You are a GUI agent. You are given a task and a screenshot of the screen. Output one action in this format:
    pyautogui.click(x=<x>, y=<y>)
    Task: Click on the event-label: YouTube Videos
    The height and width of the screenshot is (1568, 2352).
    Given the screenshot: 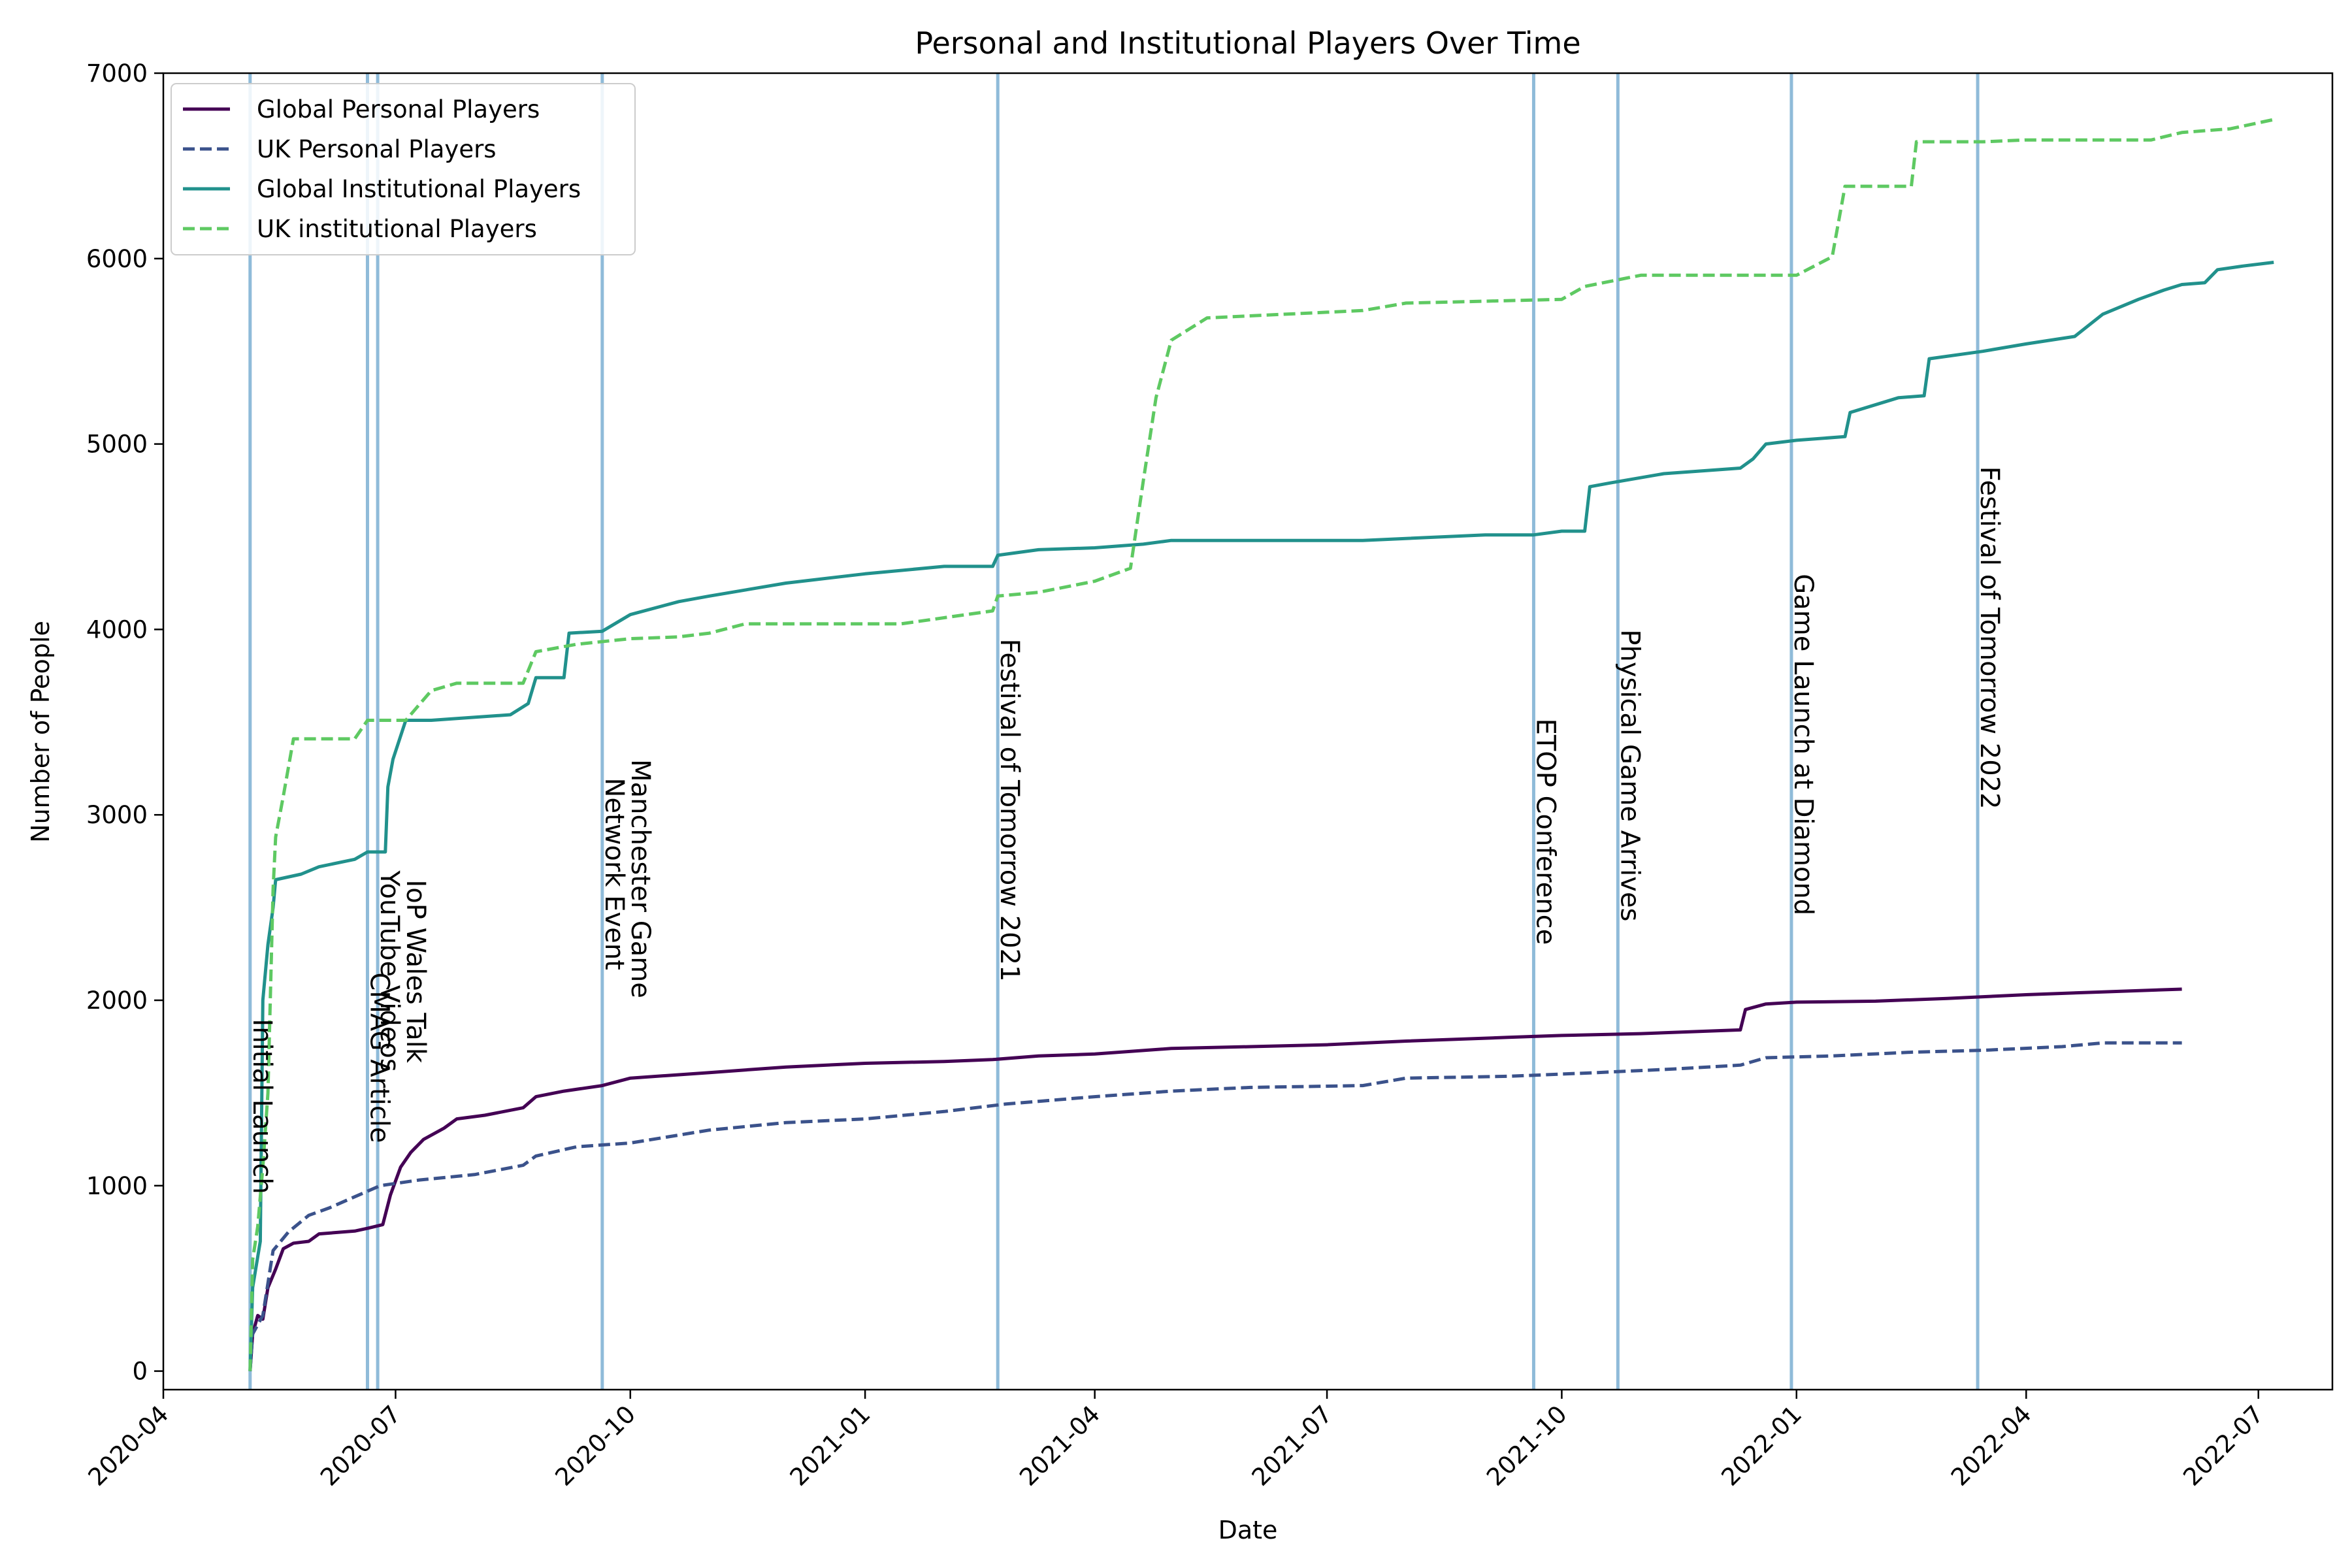 What is the action you would take?
    pyautogui.click(x=389, y=970)
    